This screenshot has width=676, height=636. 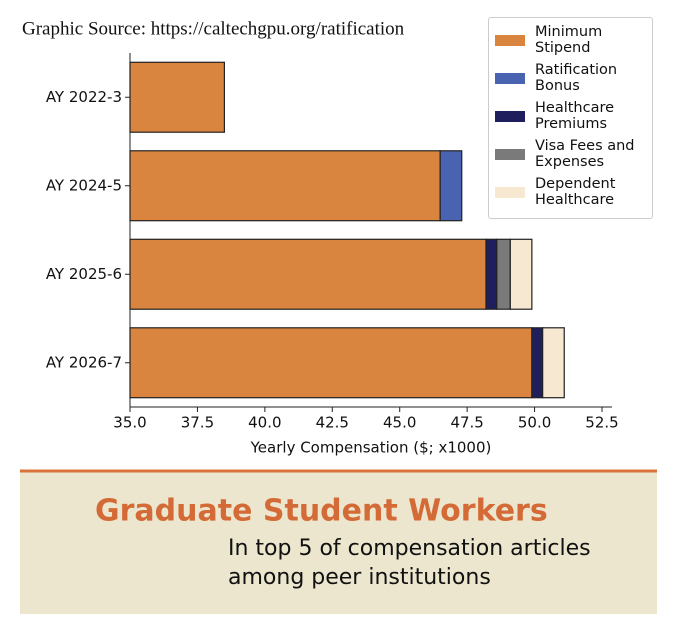 I want to click on x-tick-label: 47.5, so click(x=466, y=423).